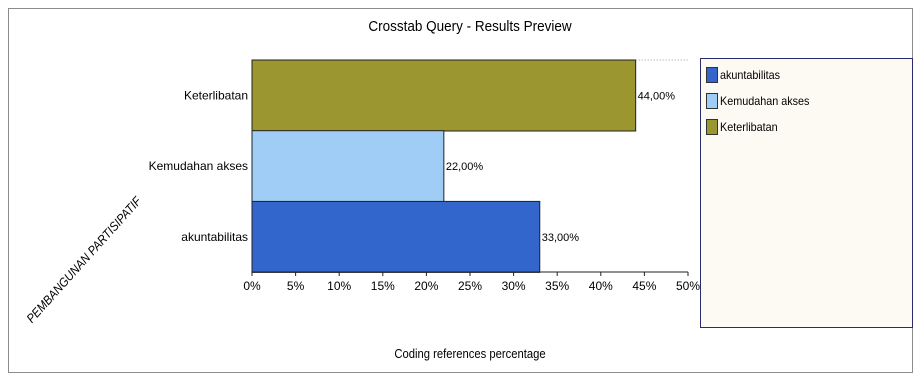 This screenshot has height=376, width=915. I want to click on chart-title: Crosstab Query - Results Preview, so click(470, 26).